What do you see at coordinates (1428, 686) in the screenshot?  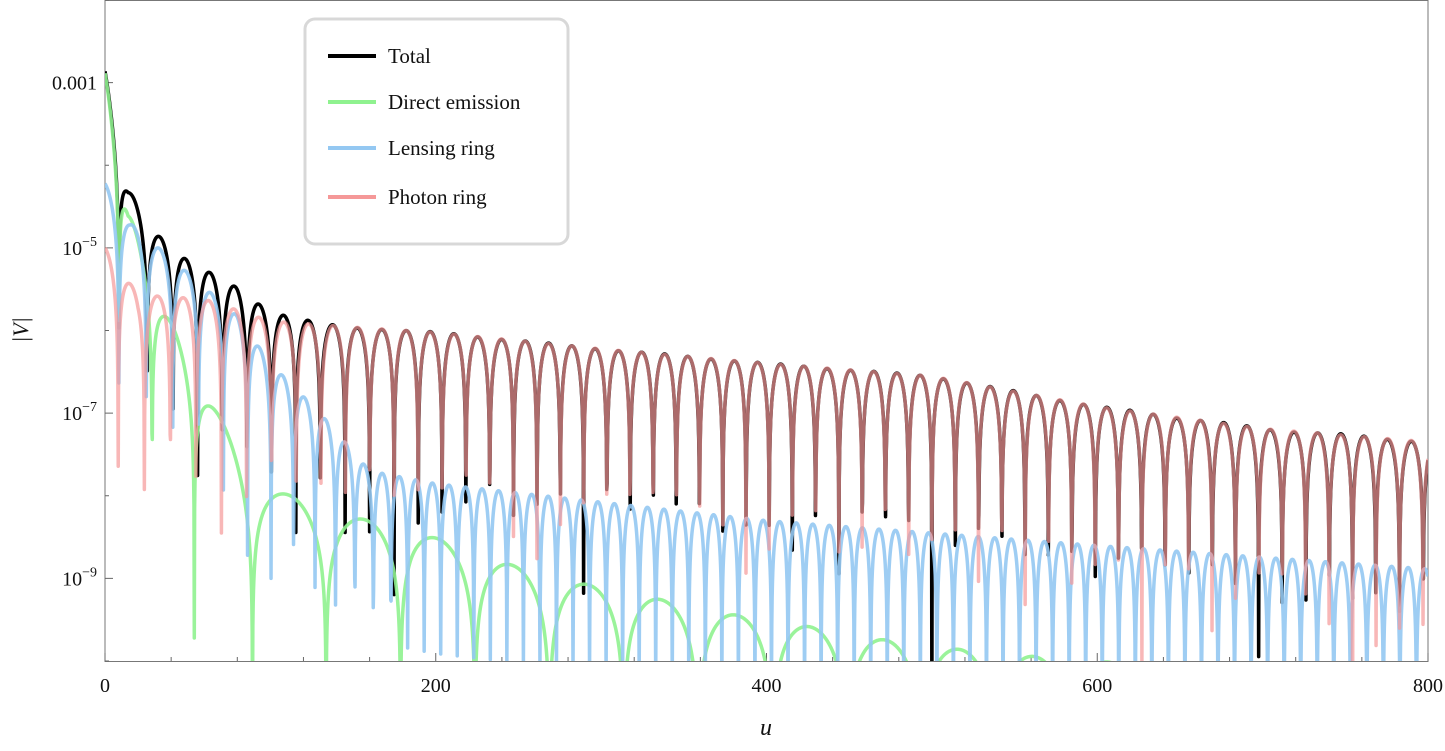 I see `x-tick-label: 800` at bounding box center [1428, 686].